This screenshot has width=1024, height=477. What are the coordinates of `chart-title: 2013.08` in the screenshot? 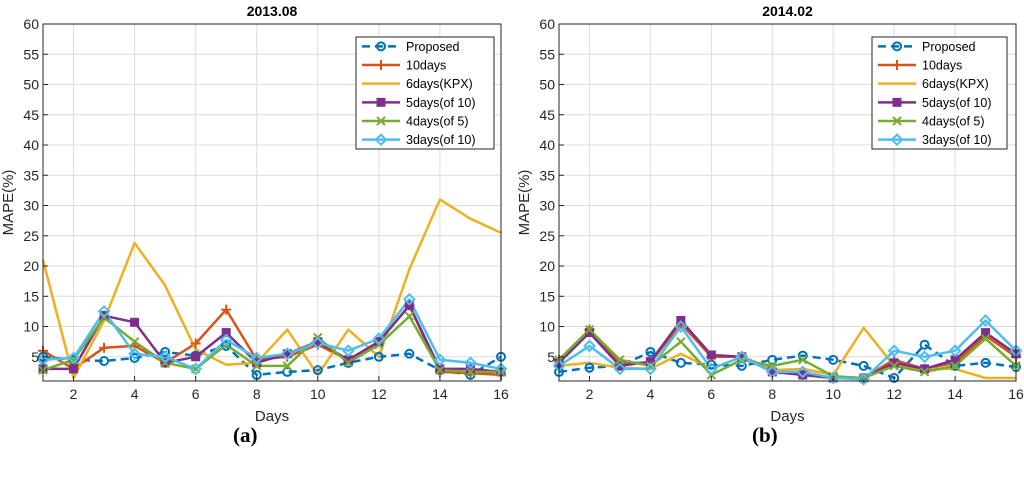 It's located at (272, 11).